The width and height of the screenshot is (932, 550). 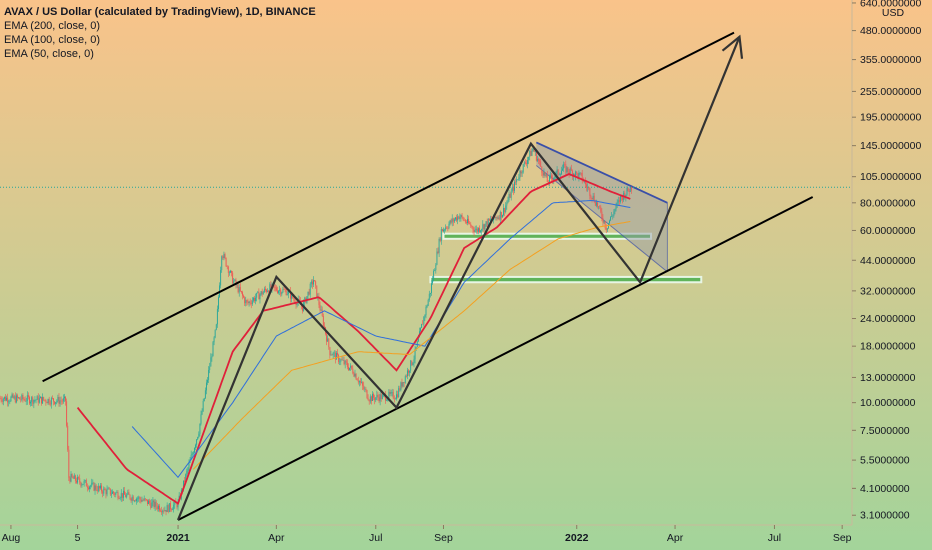 What do you see at coordinates (675, 538) in the screenshot?
I see `time-tick-label: Apr` at bounding box center [675, 538].